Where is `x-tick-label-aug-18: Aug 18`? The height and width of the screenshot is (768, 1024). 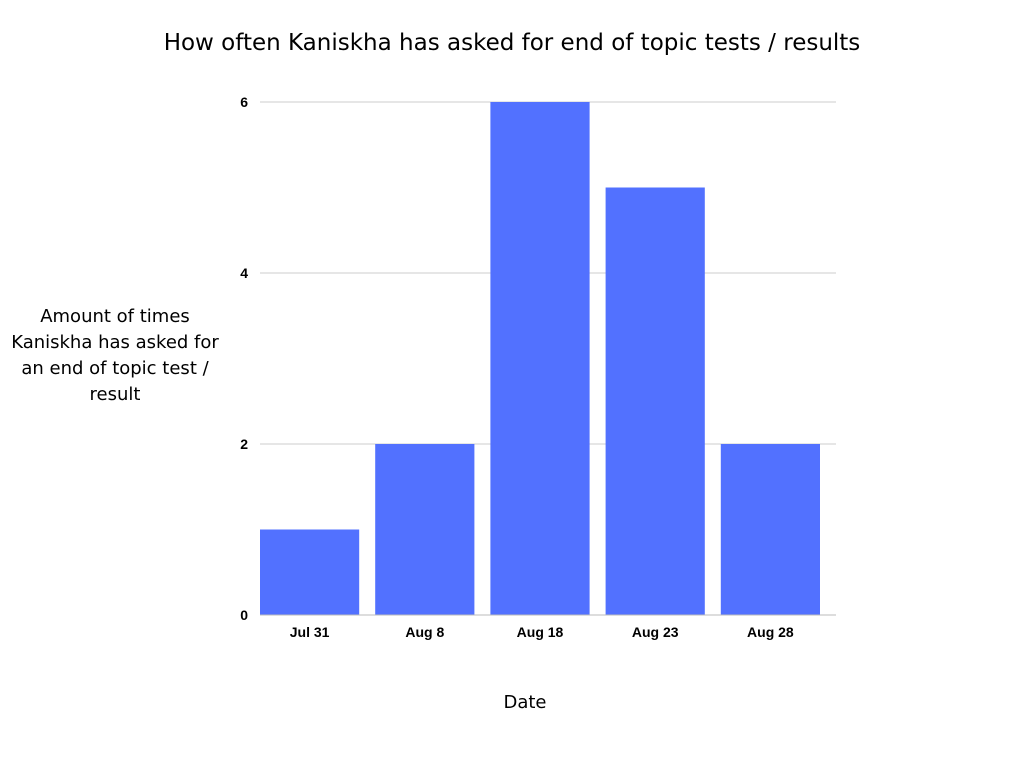 x-tick-label-aug-18: Aug 18 is located at coordinates (540, 632).